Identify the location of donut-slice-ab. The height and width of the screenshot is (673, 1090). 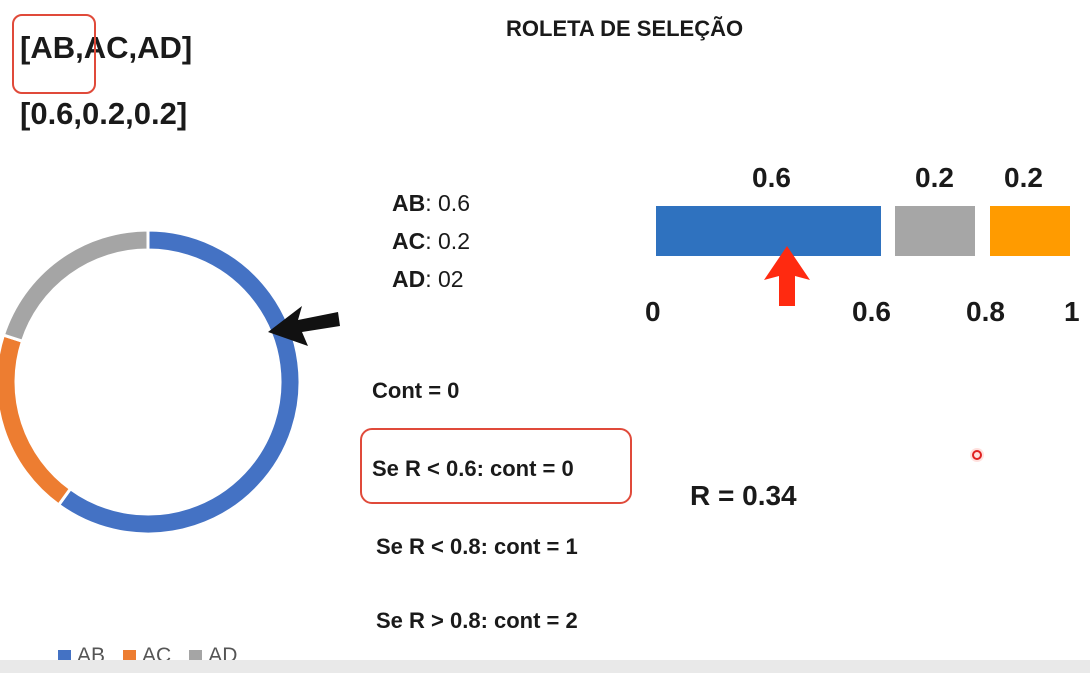
(179, 382).